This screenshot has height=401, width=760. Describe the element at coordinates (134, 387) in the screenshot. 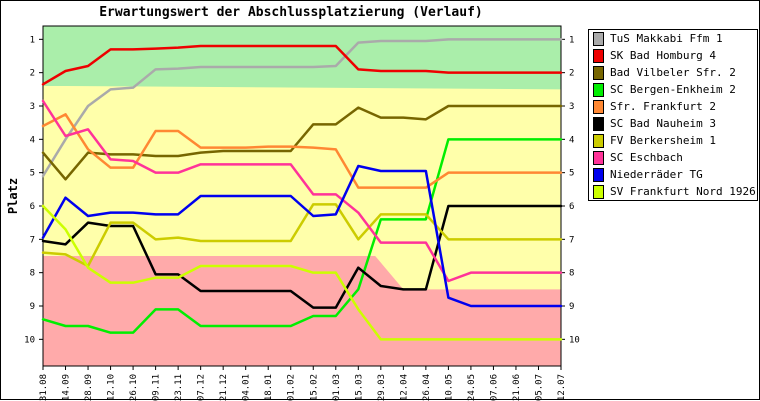

I see `x-tick-label: 26.10` at that location.